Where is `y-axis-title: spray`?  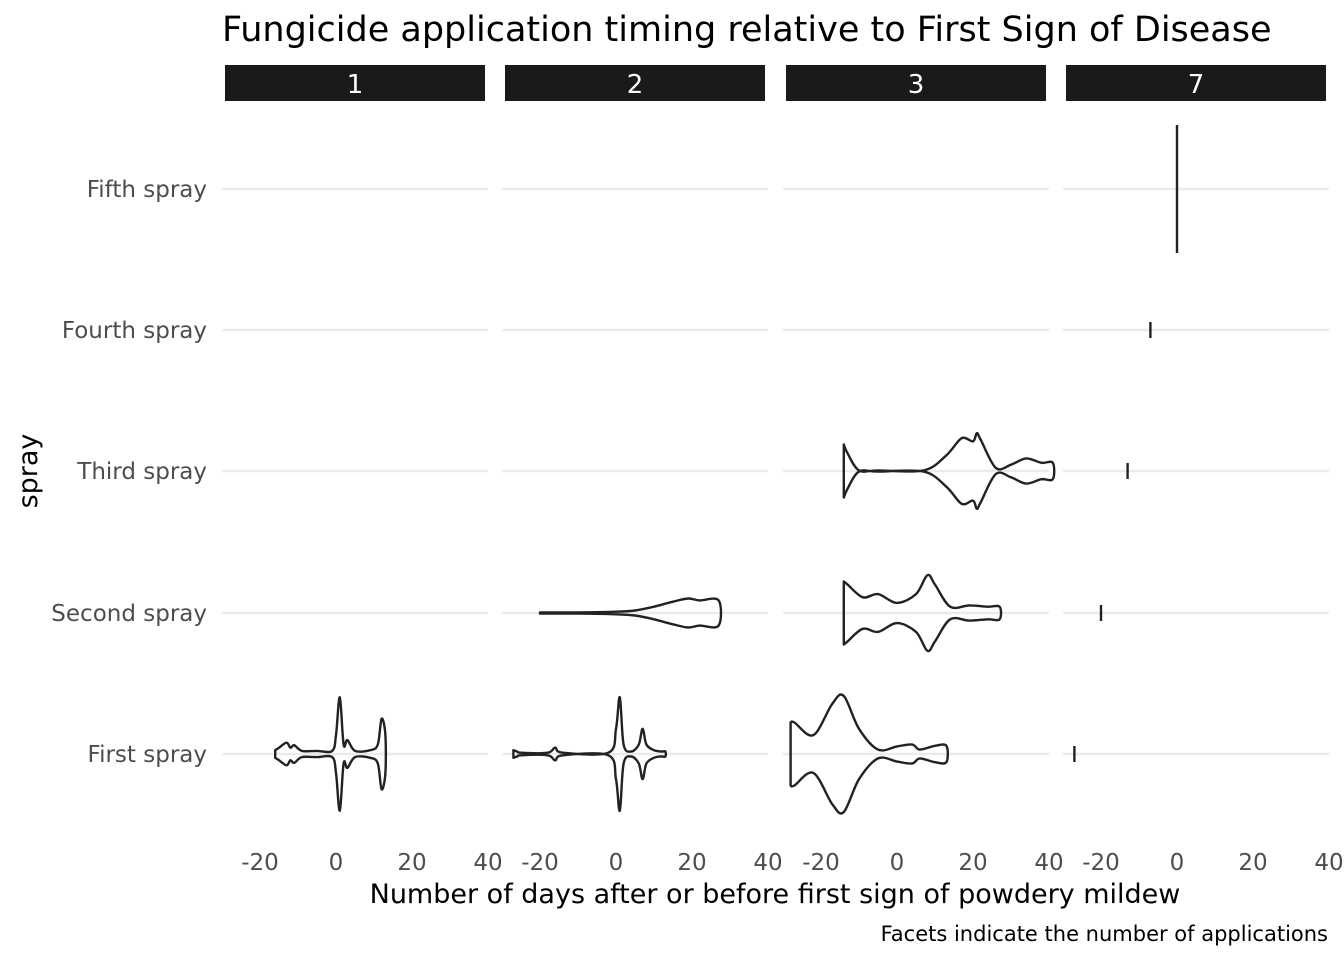
y-axis-title: spray is located at coordinates (28, 471).